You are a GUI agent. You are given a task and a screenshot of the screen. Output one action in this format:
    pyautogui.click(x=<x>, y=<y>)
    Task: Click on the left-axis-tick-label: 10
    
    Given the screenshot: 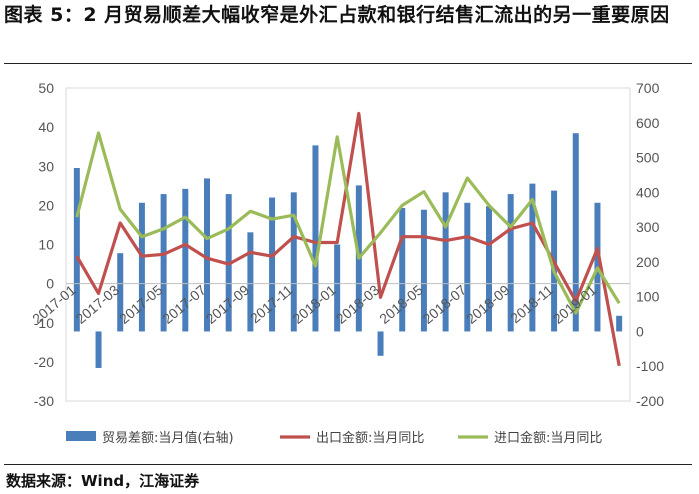 What is the action you would take?
    pyautogui.click(x=46, y=245)
    